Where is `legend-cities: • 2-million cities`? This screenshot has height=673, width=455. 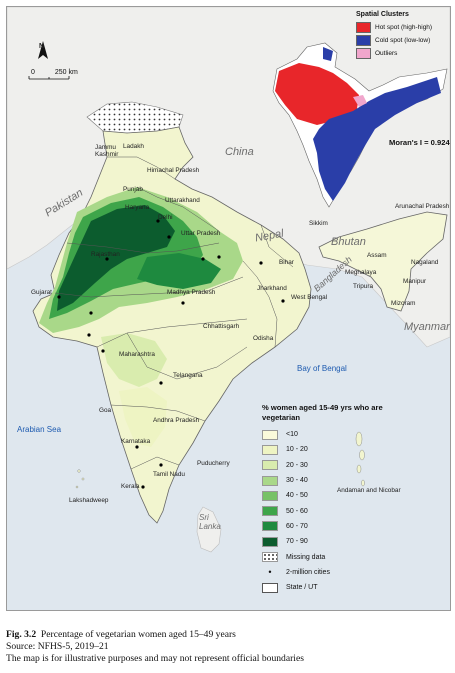
legend-cities: • 2-million cities is located at coordinates (342, 572).